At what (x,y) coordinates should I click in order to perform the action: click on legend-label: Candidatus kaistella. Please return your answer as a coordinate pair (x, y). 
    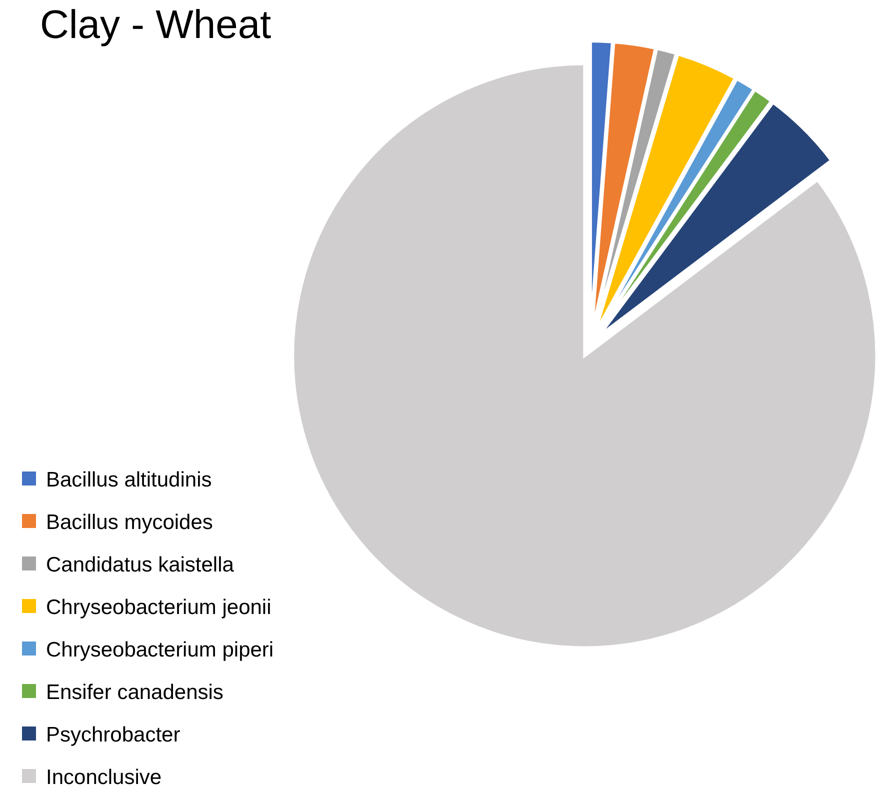
    Looking at the image, I should click on (140, 565).